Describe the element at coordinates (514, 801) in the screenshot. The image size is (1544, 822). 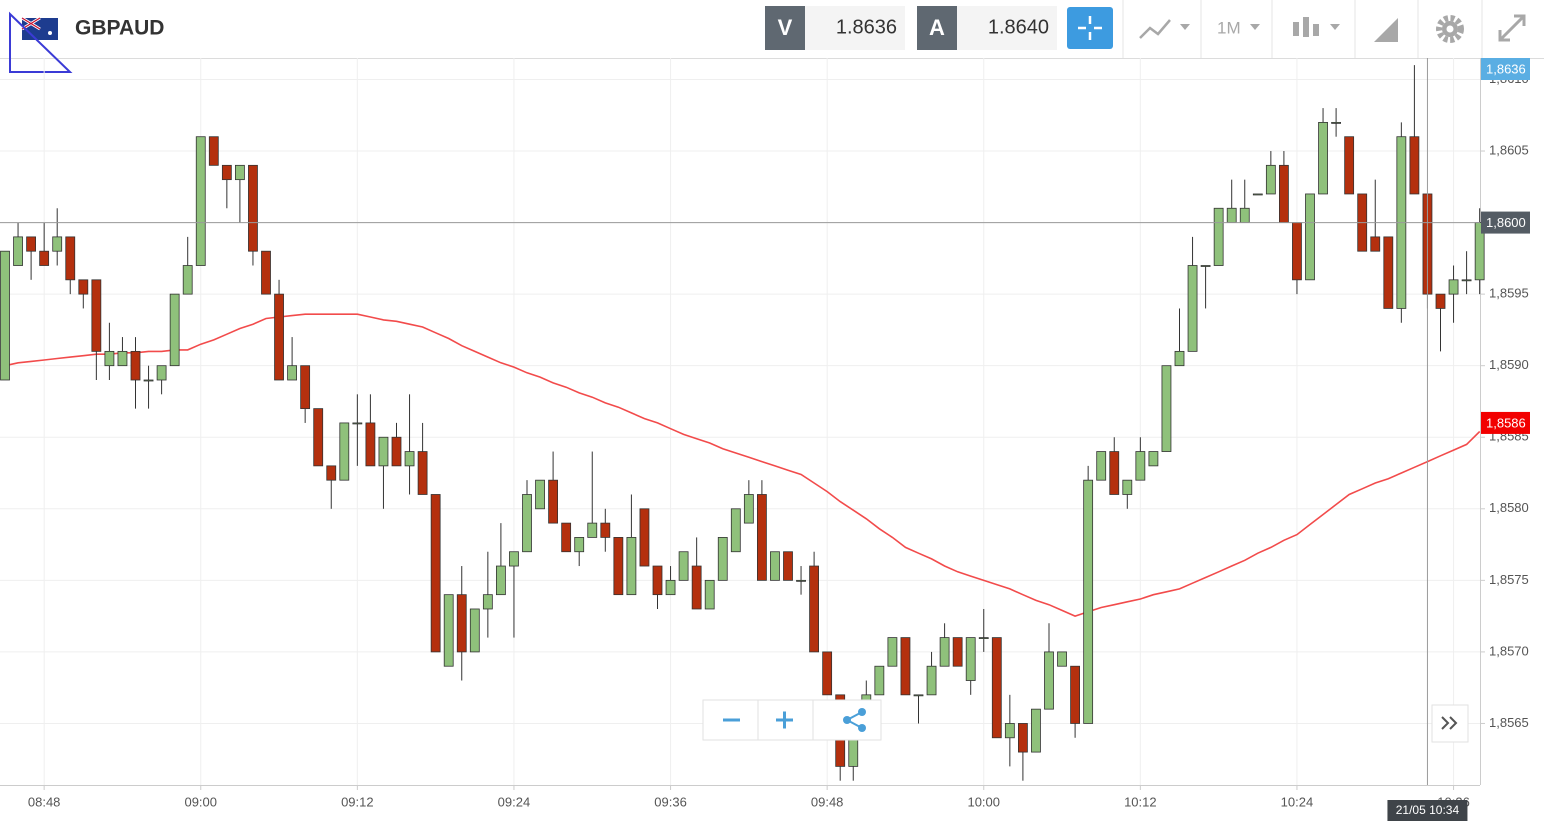
I see `x-tick-label: 09:24` at that location.